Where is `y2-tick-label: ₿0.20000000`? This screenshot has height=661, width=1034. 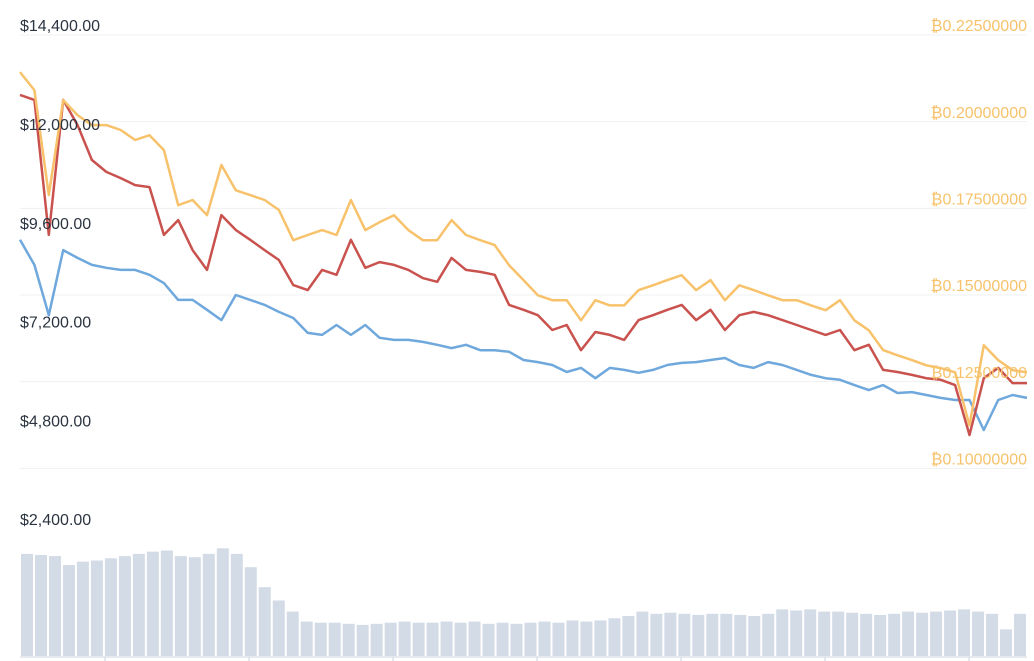
y2-tick-label: ₿0.20000000 is located at coordinates (979, 113).